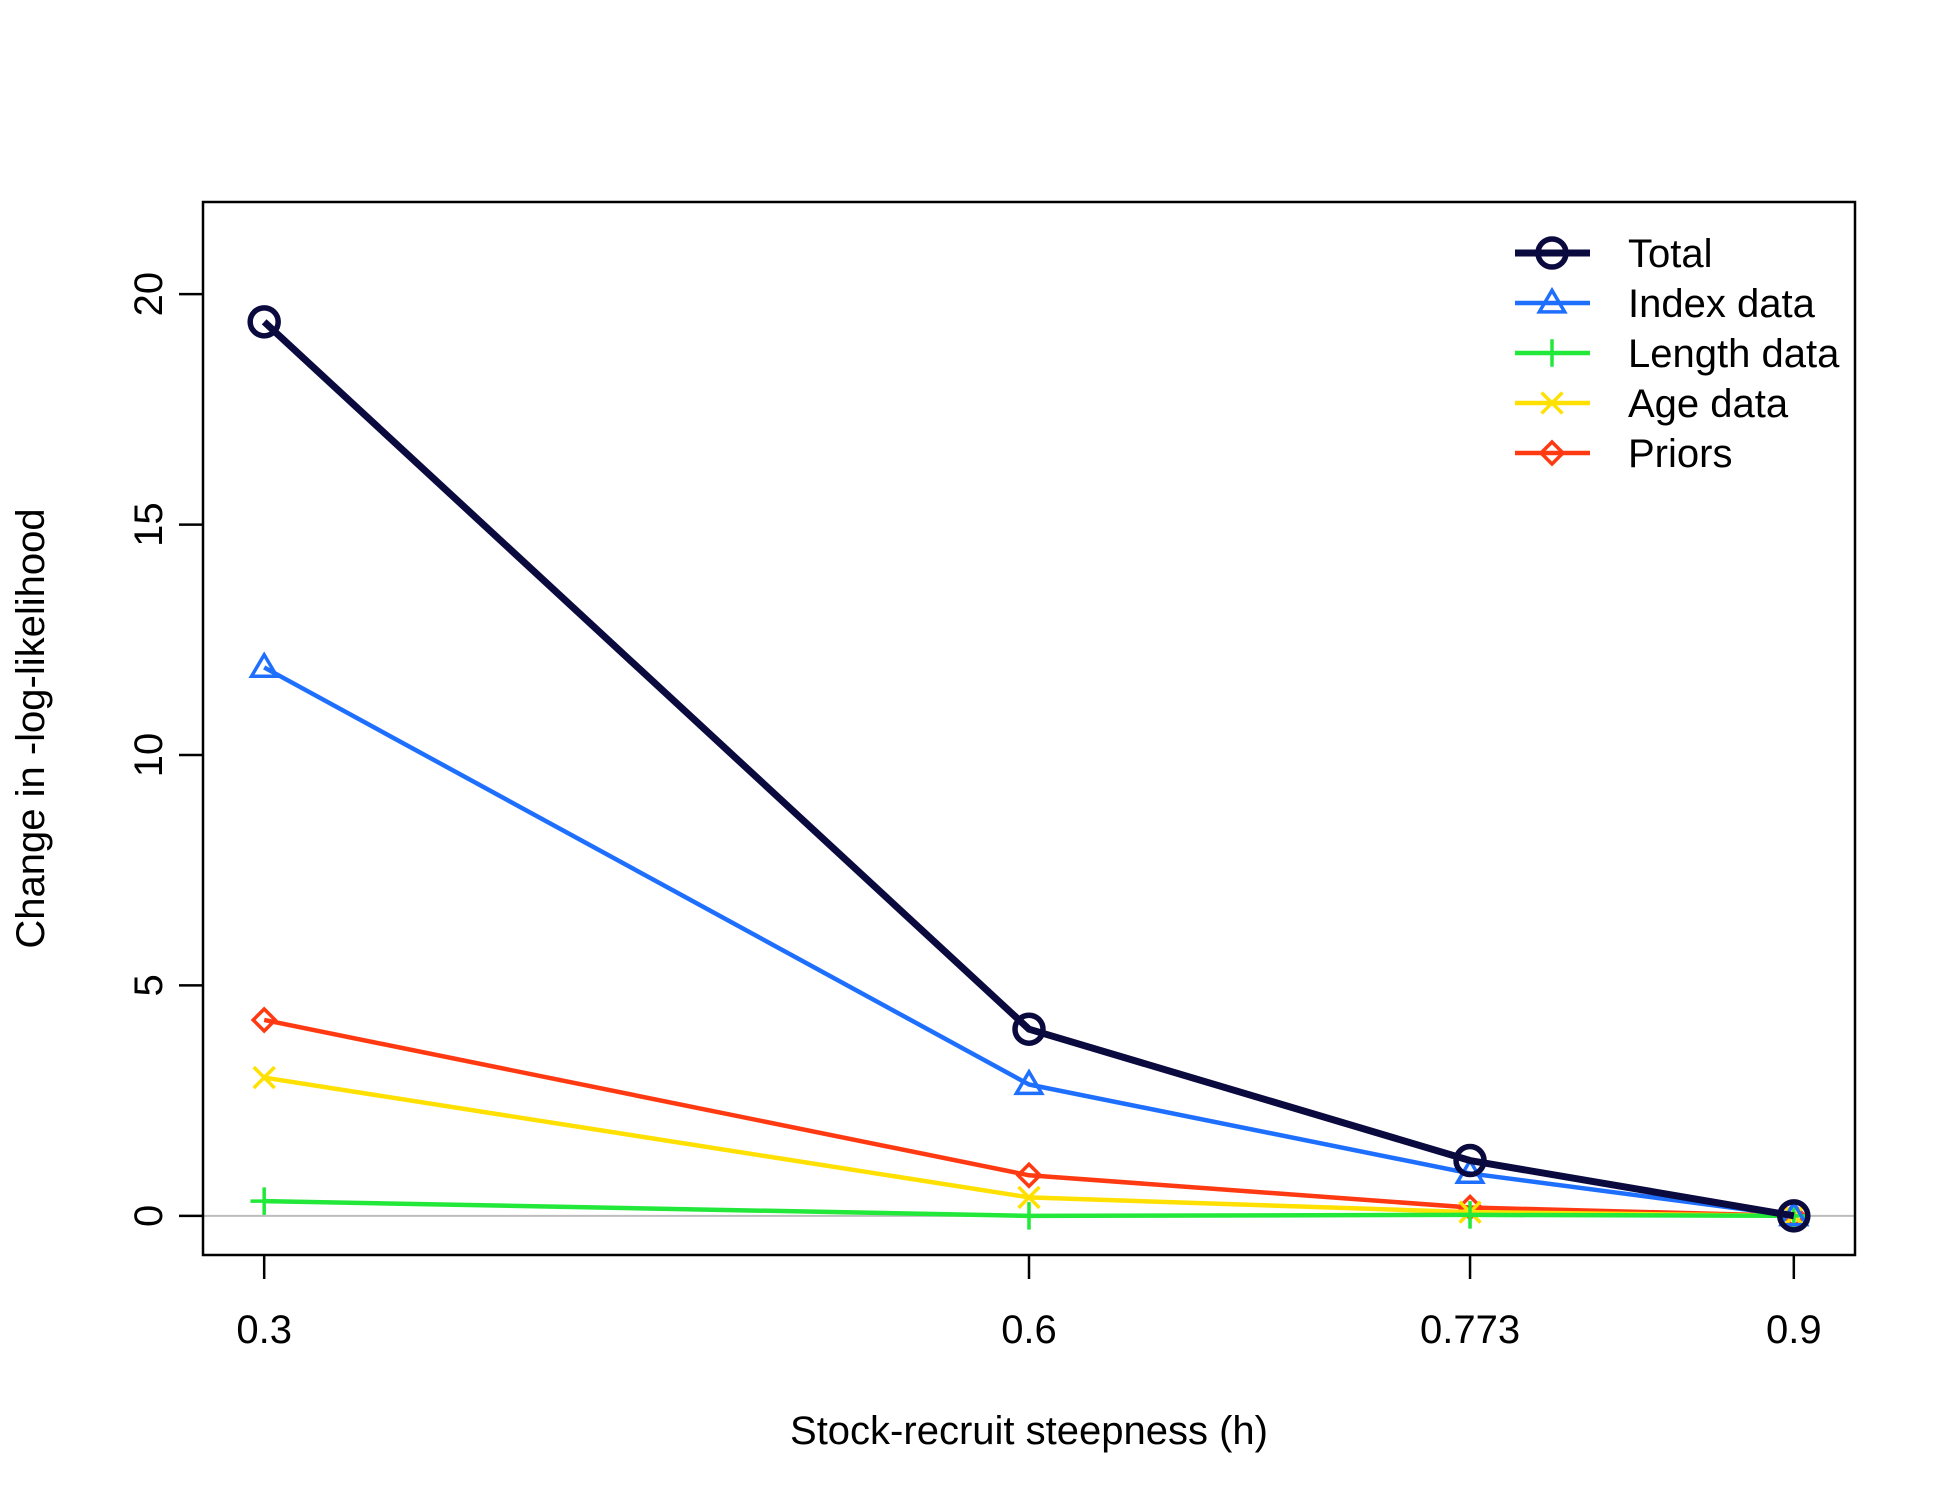 The height and width of the screenshot is (1500, 1950). I want to click on y-tick-label: 5, so click(149, 985).